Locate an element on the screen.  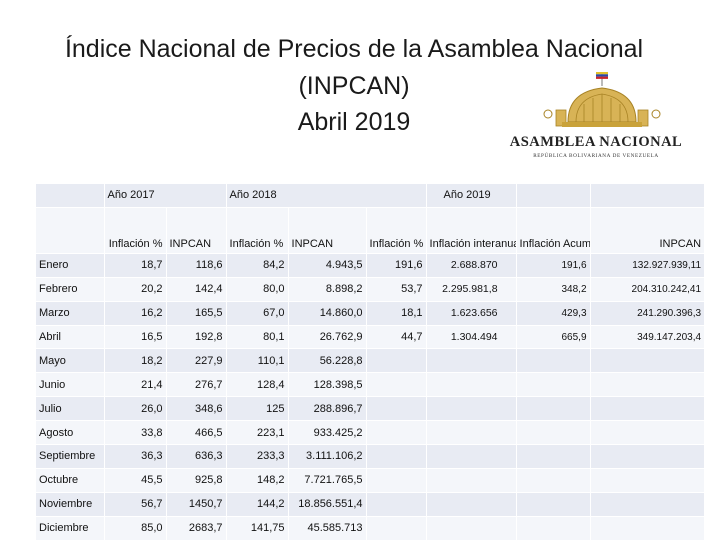
month-label: Agosto is located at coordinates (70, 432).